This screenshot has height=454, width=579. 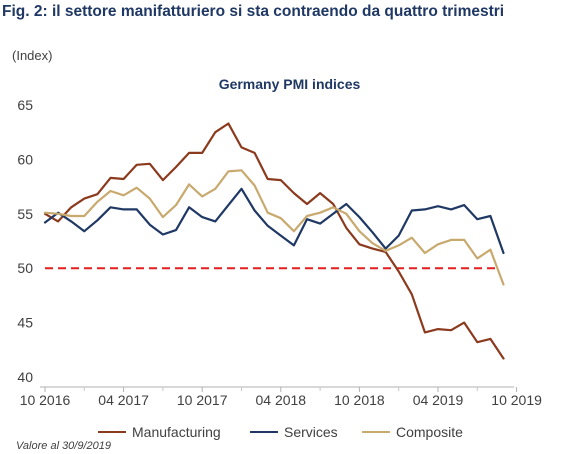 I want to click on legend-item-manufacturing: Manufacturing, so click(x=159, y=432).